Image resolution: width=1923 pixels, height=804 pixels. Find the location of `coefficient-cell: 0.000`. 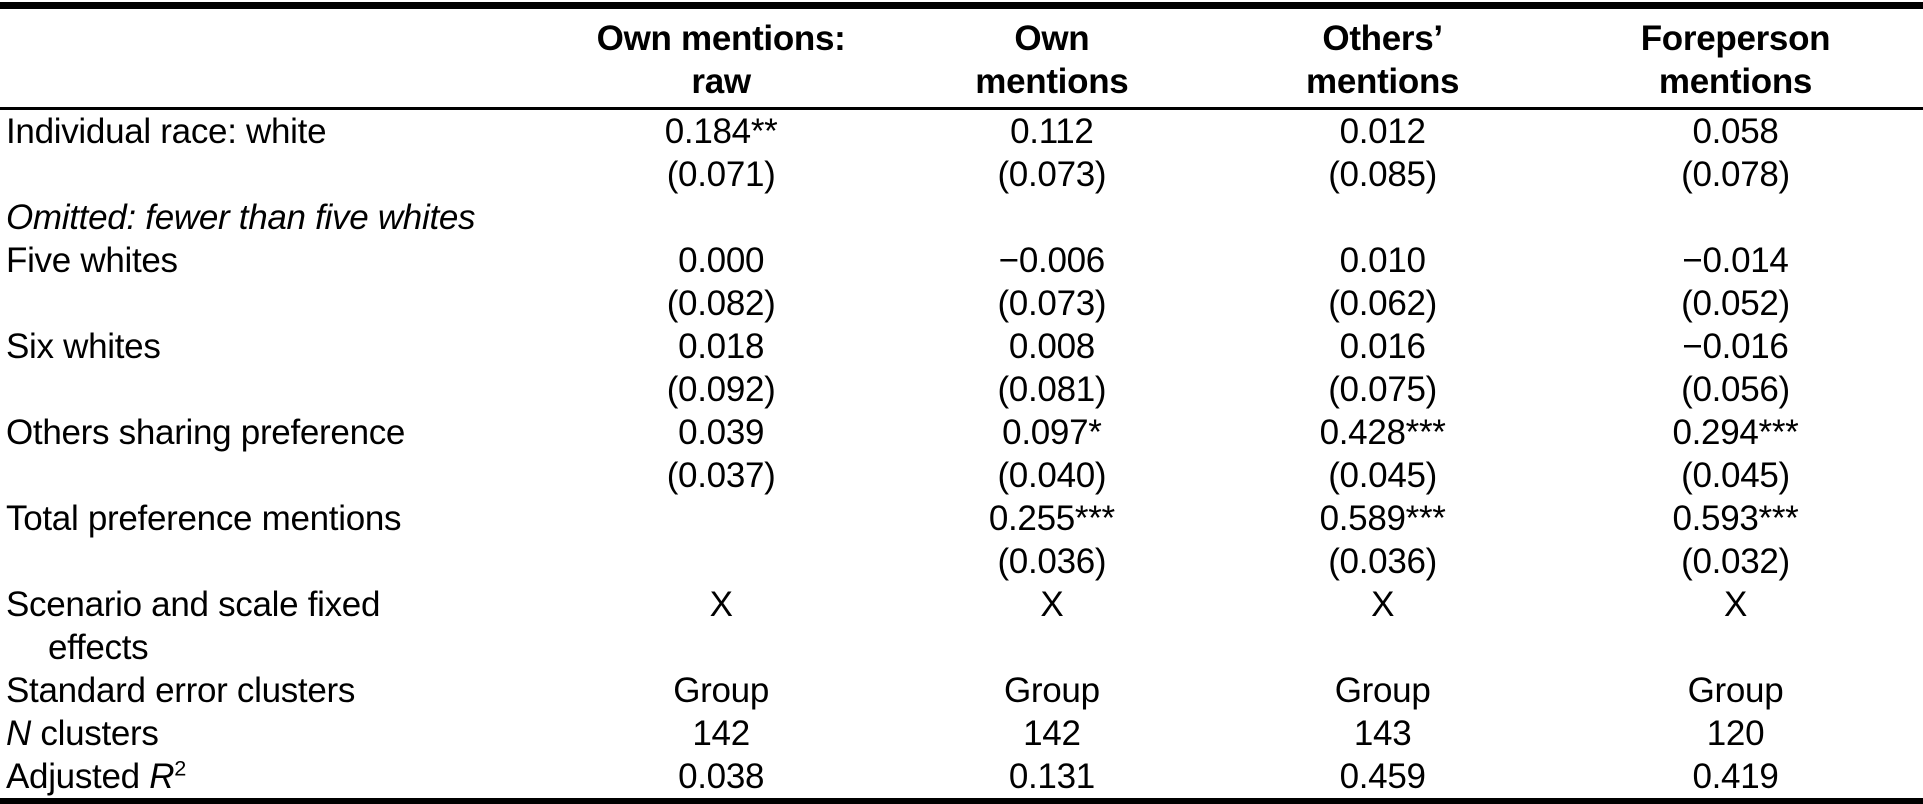

coefficient-cell: 0.000 is located at coordinates (721, 260).